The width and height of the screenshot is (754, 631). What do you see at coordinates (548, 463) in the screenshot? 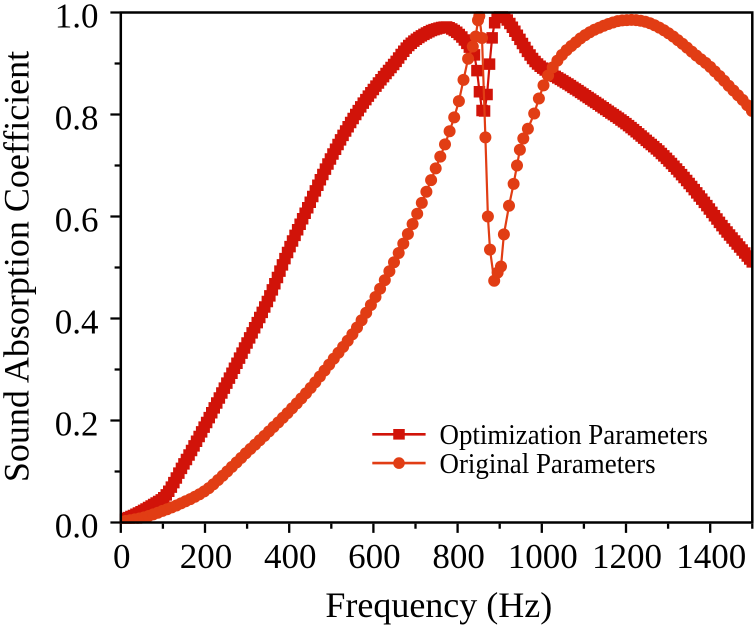
I see `svg-text: Original Parameters` at bounding box center [548, 463].